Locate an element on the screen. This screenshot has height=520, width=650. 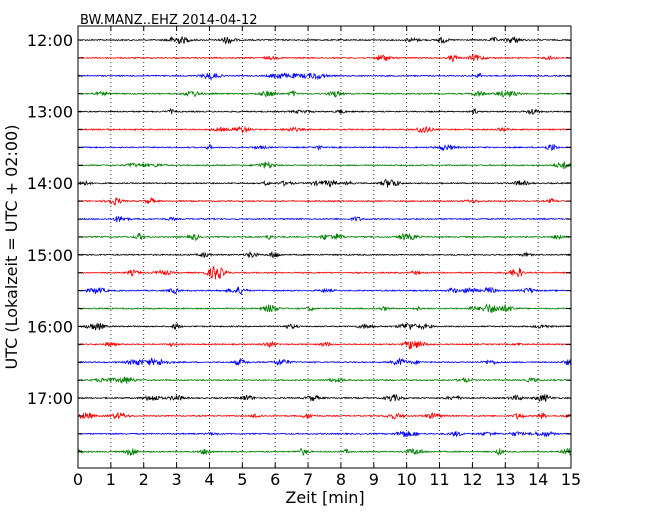
x-tick-label: 0 is located at coordinates (78, 479).